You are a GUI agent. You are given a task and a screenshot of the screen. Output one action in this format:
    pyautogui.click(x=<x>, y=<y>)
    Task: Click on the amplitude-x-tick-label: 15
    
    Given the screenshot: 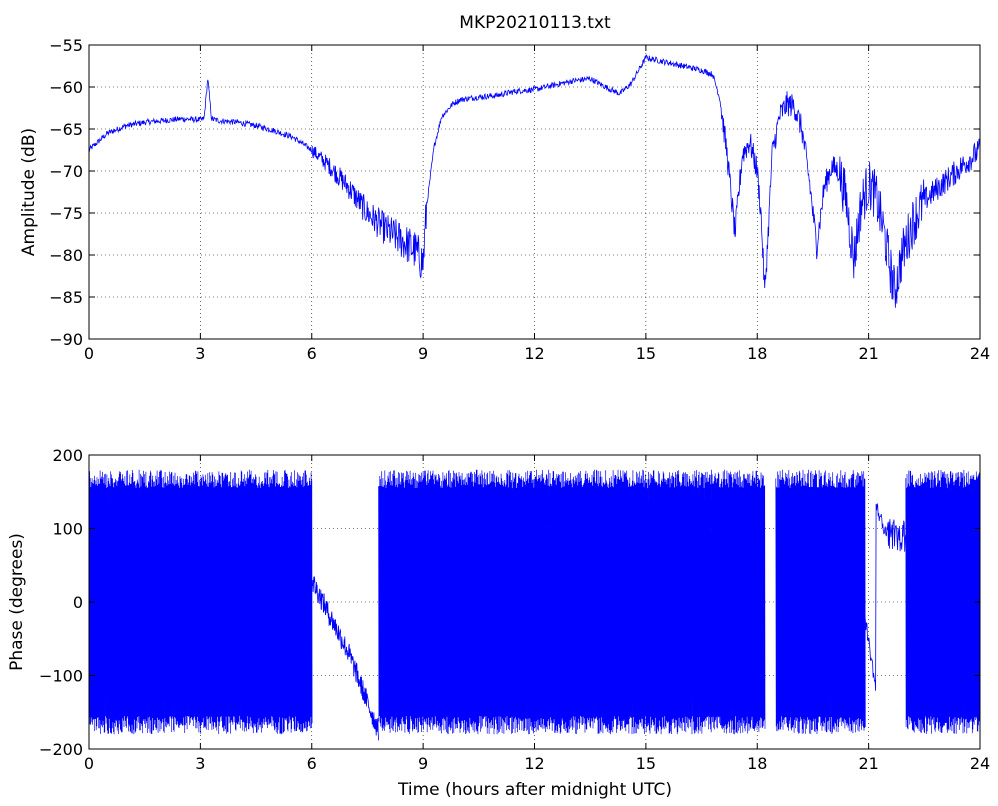 What is the action you would take?
    pyautogui.click(x=646, y=353)
    